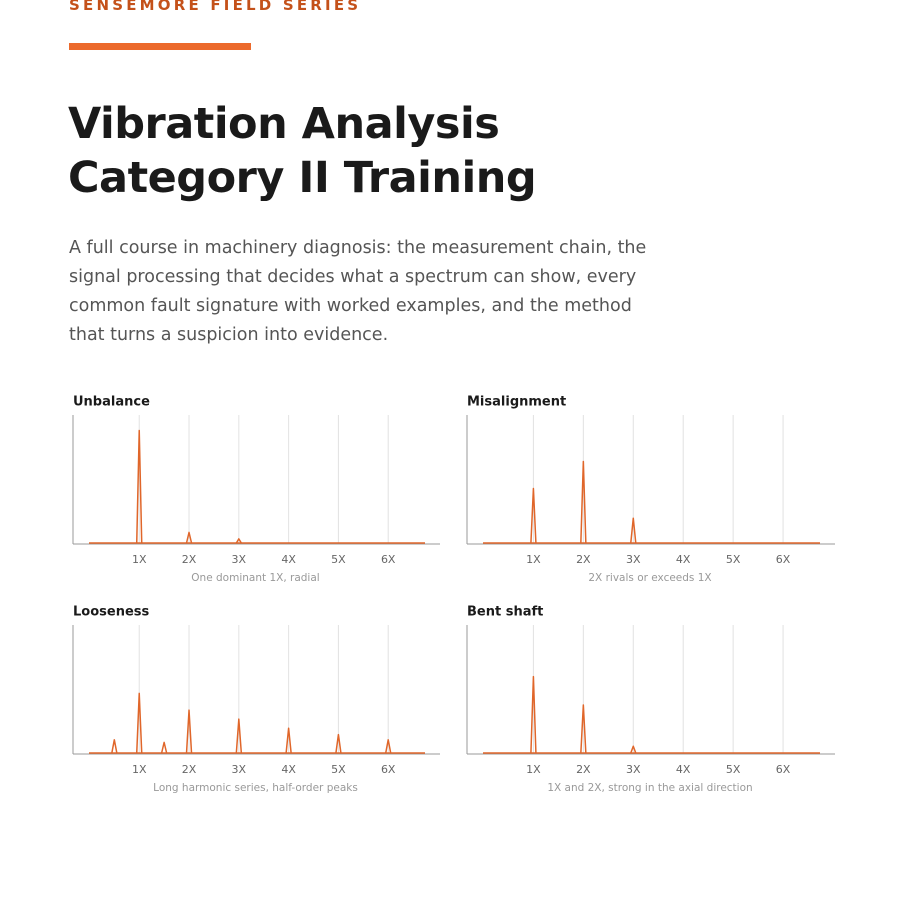 The height and width of the screenshot is (900, 909). What do you see at coordinates (302, 178) in the screenshot?
I see `title-line: Category II Training` at bounding box center [302, 178].